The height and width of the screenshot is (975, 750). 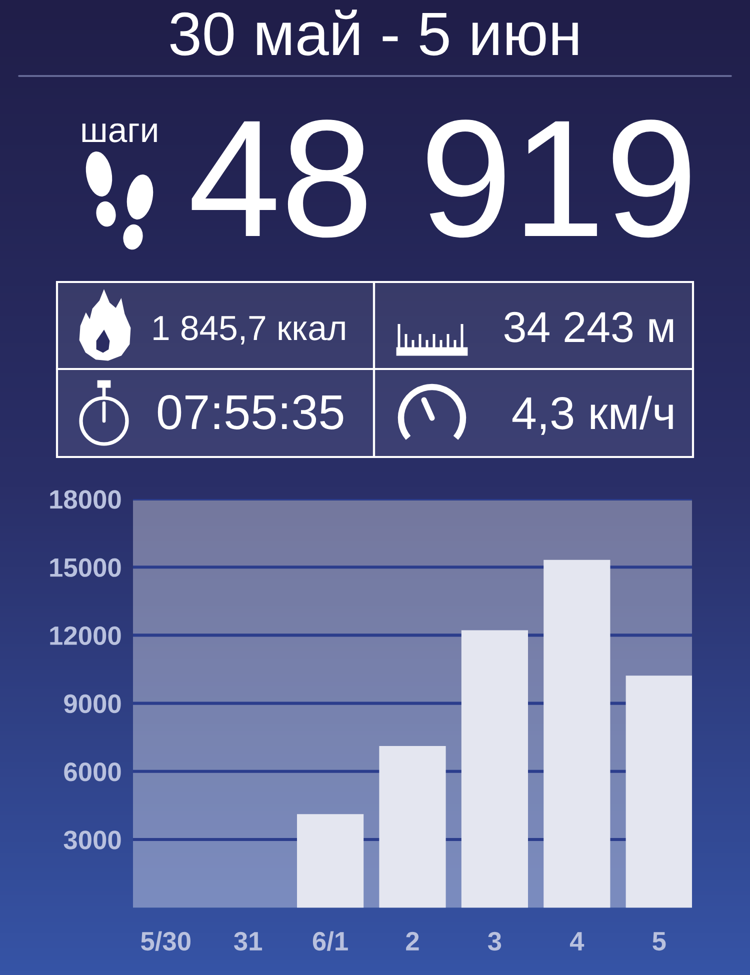 What do you see at coordinates (374, 33) in the screenshot?
I see `text: 30 май - 5 июн` at bounding box center [374, 33].